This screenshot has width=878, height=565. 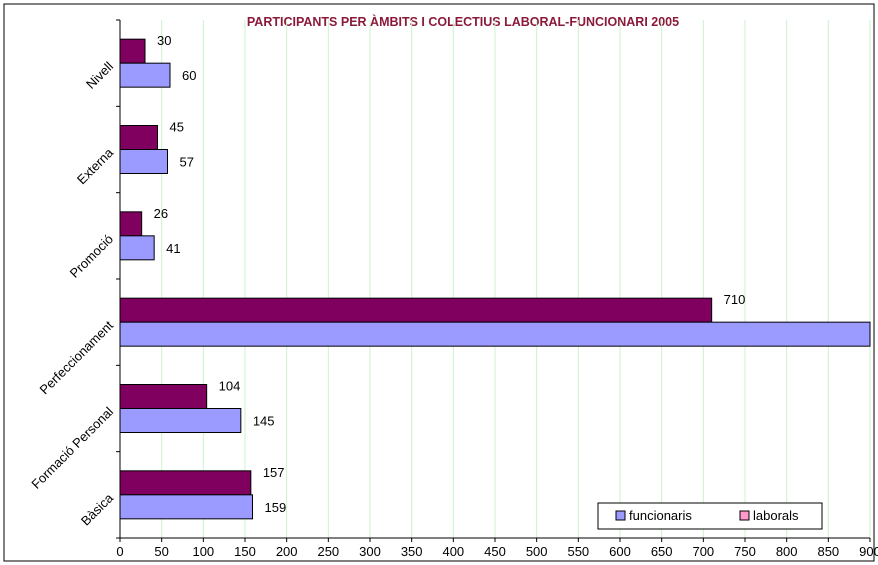 What do you see at coordinates (177, 127) in the screenshot?
I see `data-label: 45` at bounding box center [177, 127].